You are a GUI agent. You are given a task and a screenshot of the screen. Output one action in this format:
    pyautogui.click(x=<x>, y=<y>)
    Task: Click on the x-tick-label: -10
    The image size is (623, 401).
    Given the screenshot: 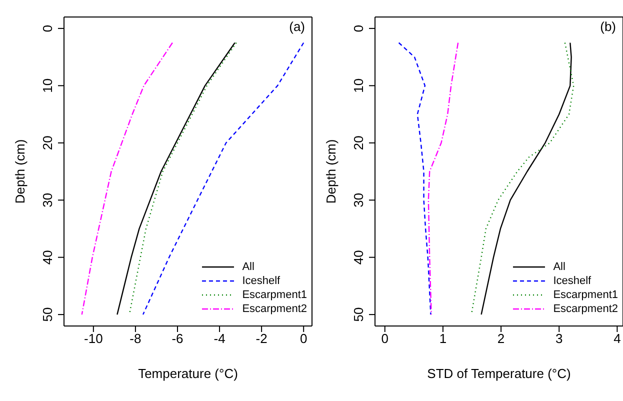 What is the action you would take?
    pyautogui.click(x=93, y=338)
    